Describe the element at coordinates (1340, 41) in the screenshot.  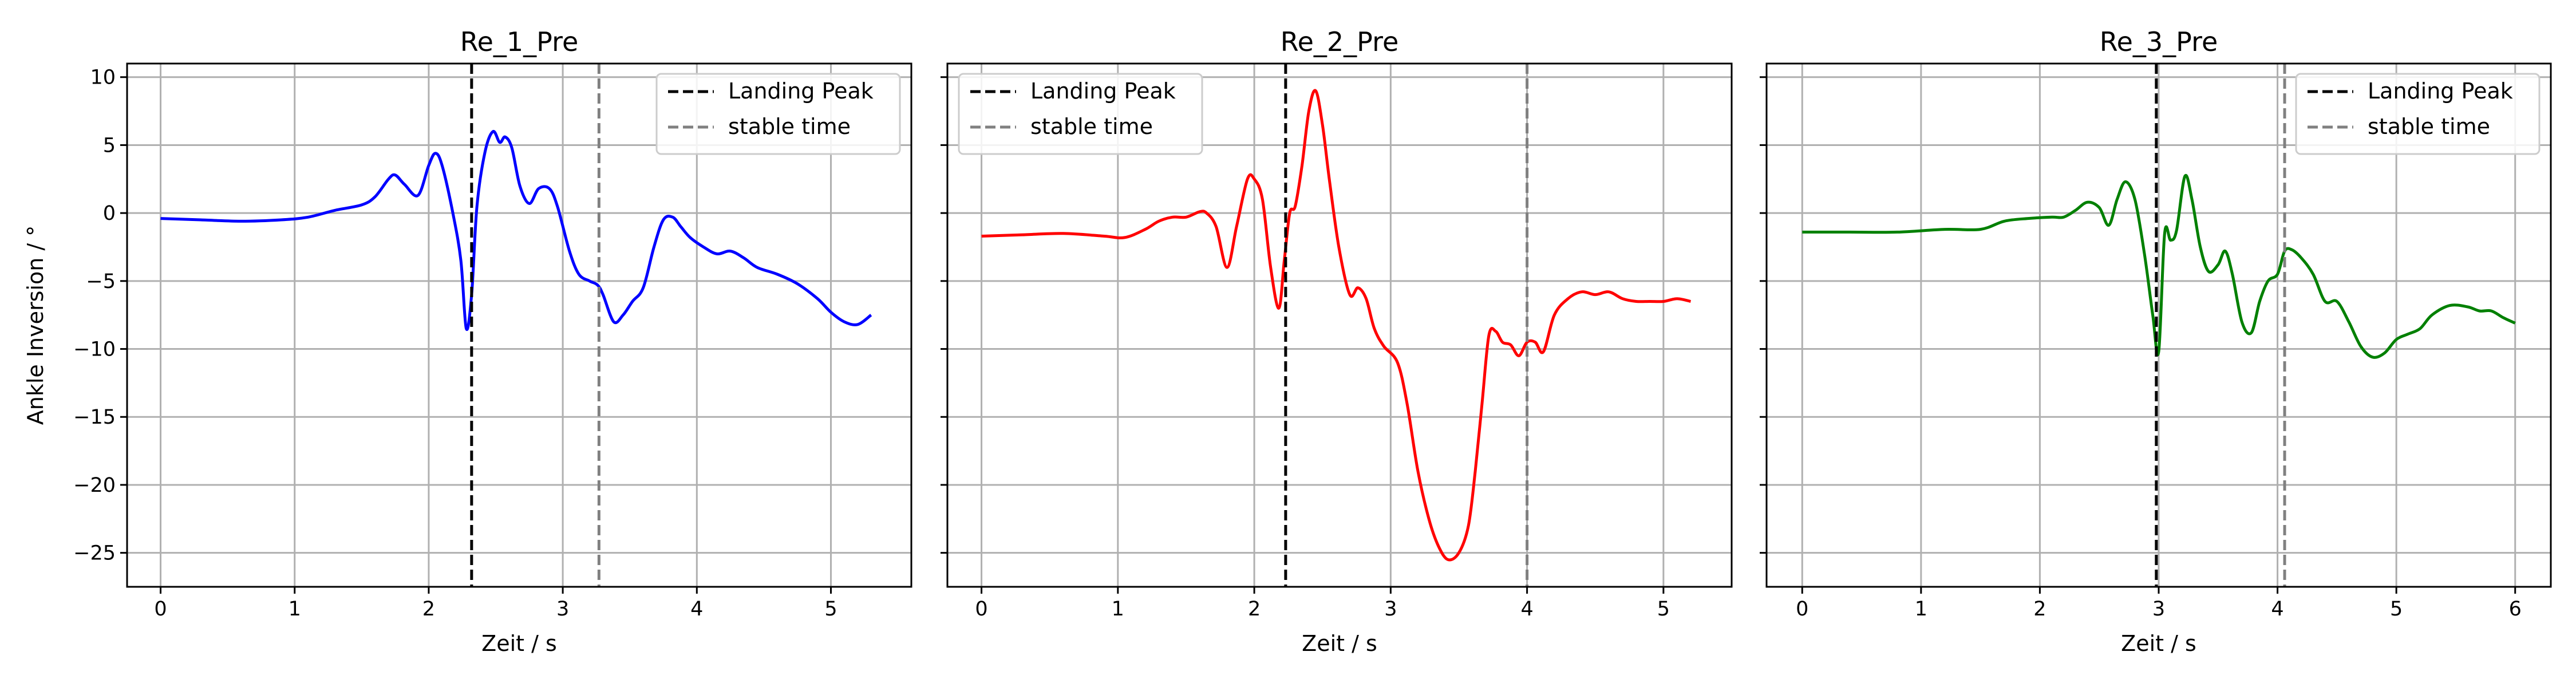
I see `chart-title: Re_2_Pre` at that location.